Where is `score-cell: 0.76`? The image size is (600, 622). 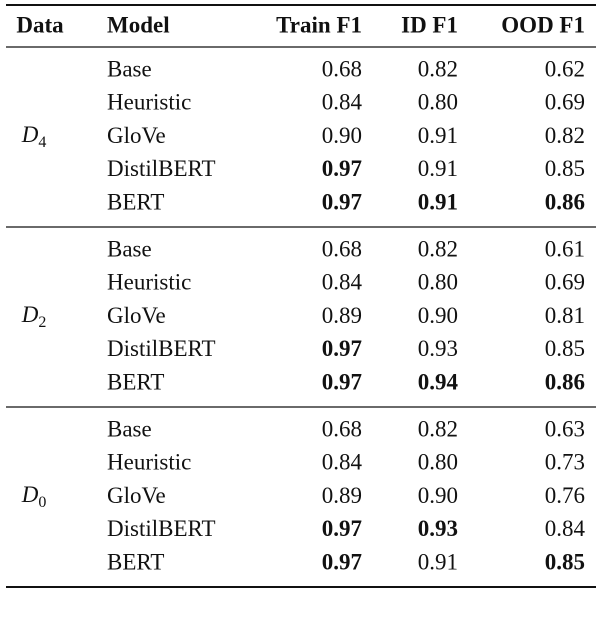 score-cell: 0.76 is located at coordinates (565, 495).